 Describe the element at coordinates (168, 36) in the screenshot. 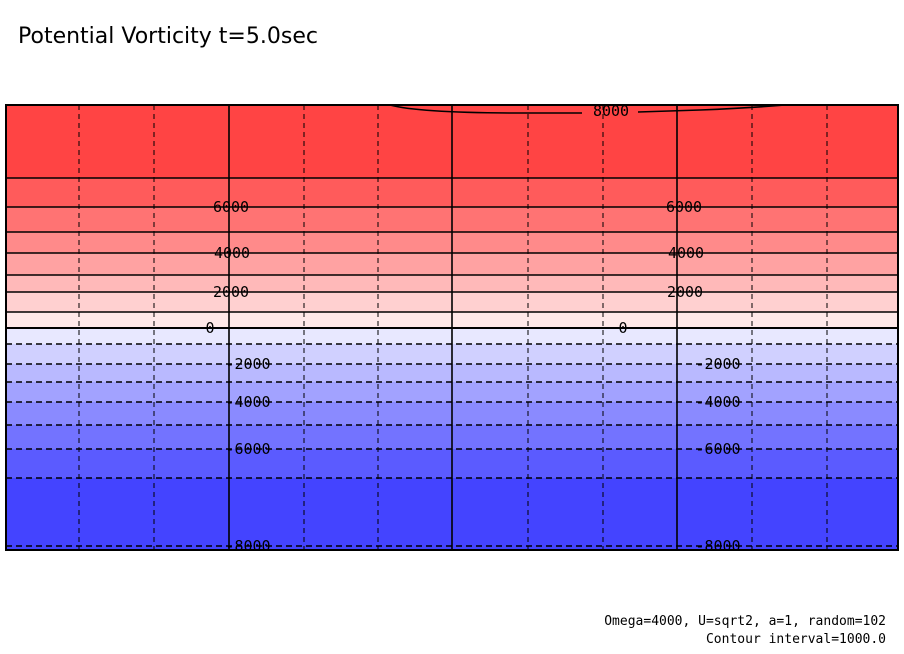

I see `chart-title: Potential Vorticity t=5.0sec` at that location.